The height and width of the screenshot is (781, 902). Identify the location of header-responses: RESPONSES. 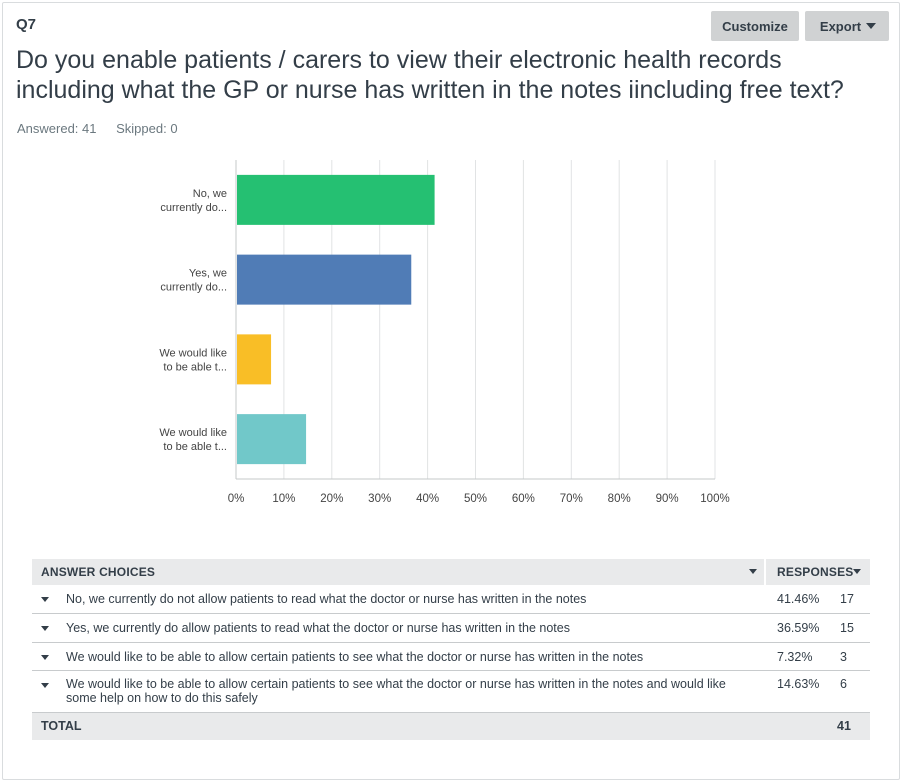
(815, 572).